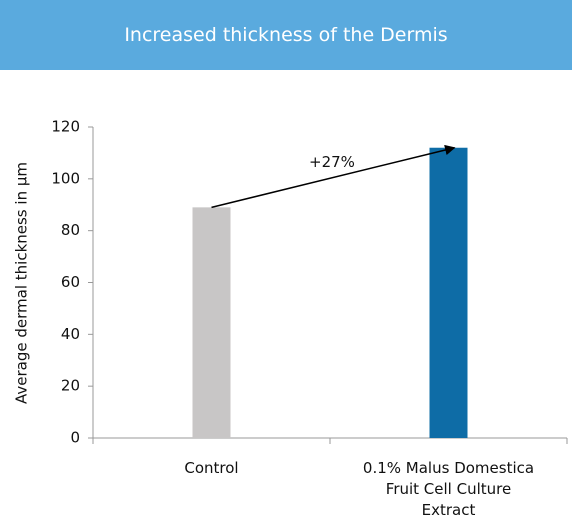 The image size is (572, 524). What do you see at coordinates (332, 162) in the screenshot?
I see `annotation: +27%` at bounding box center [332, 162].